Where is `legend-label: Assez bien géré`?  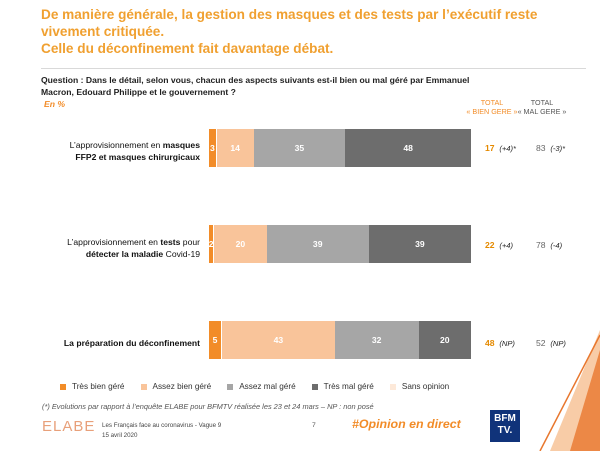
legend-label: Assez bien géré is located at coordinates (182, 386).